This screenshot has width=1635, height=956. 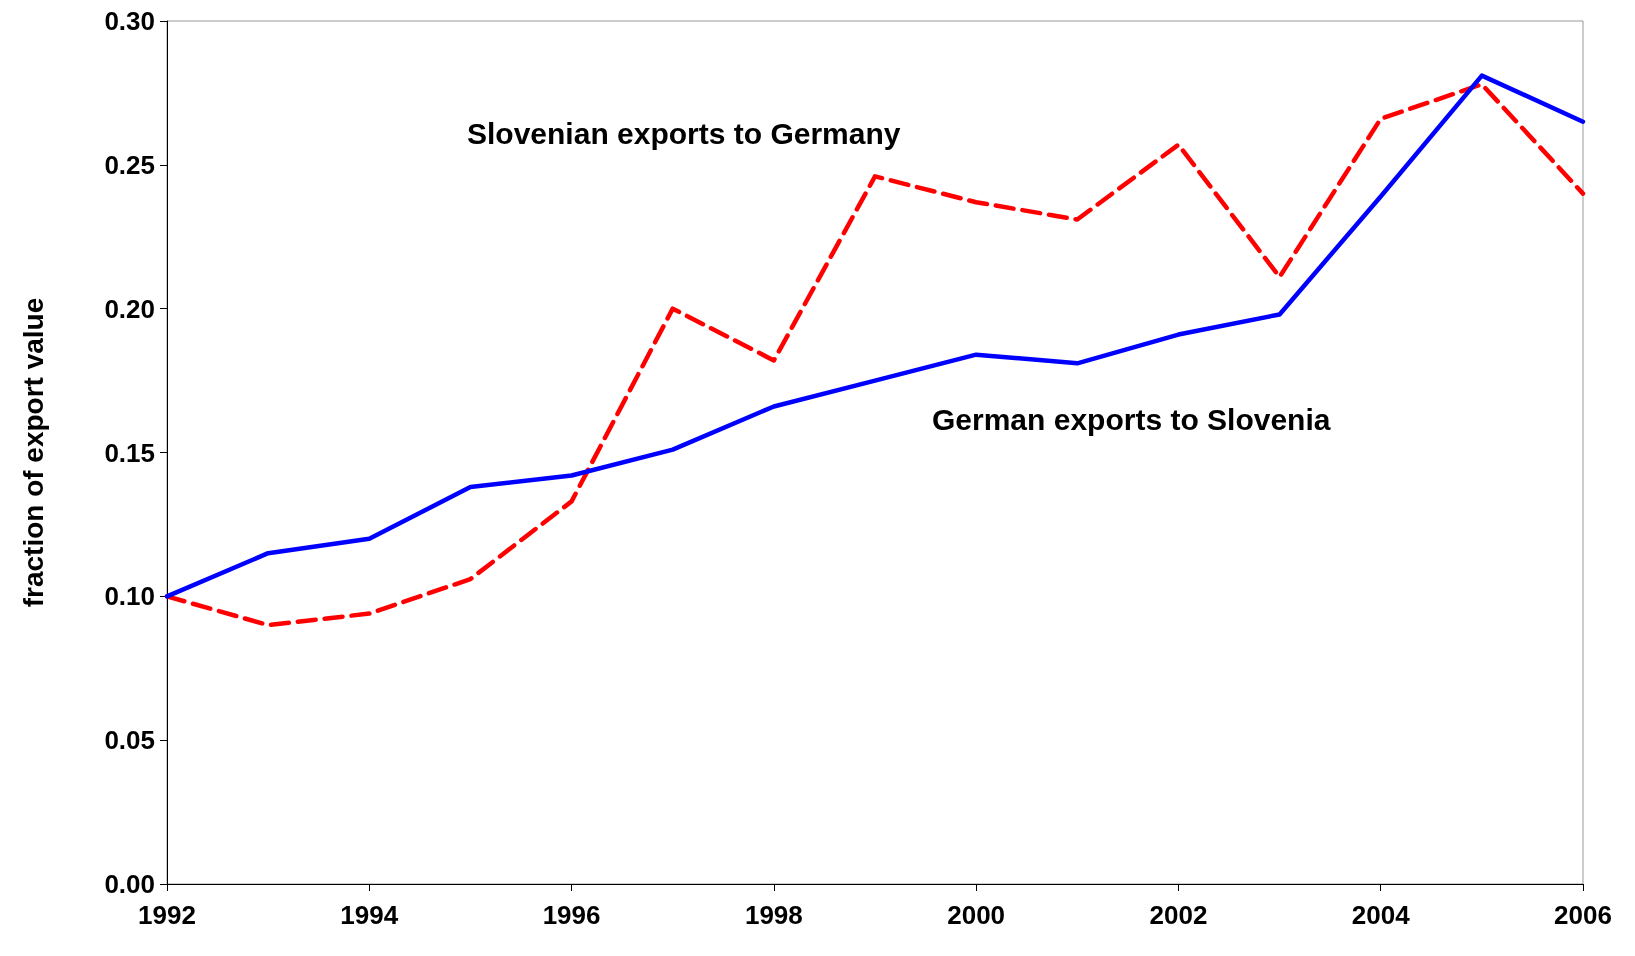 What do you see at coordinates (976, 915) in the screenshot?
I see `x-tick-label: 2000` at bounding box center [976, 915].